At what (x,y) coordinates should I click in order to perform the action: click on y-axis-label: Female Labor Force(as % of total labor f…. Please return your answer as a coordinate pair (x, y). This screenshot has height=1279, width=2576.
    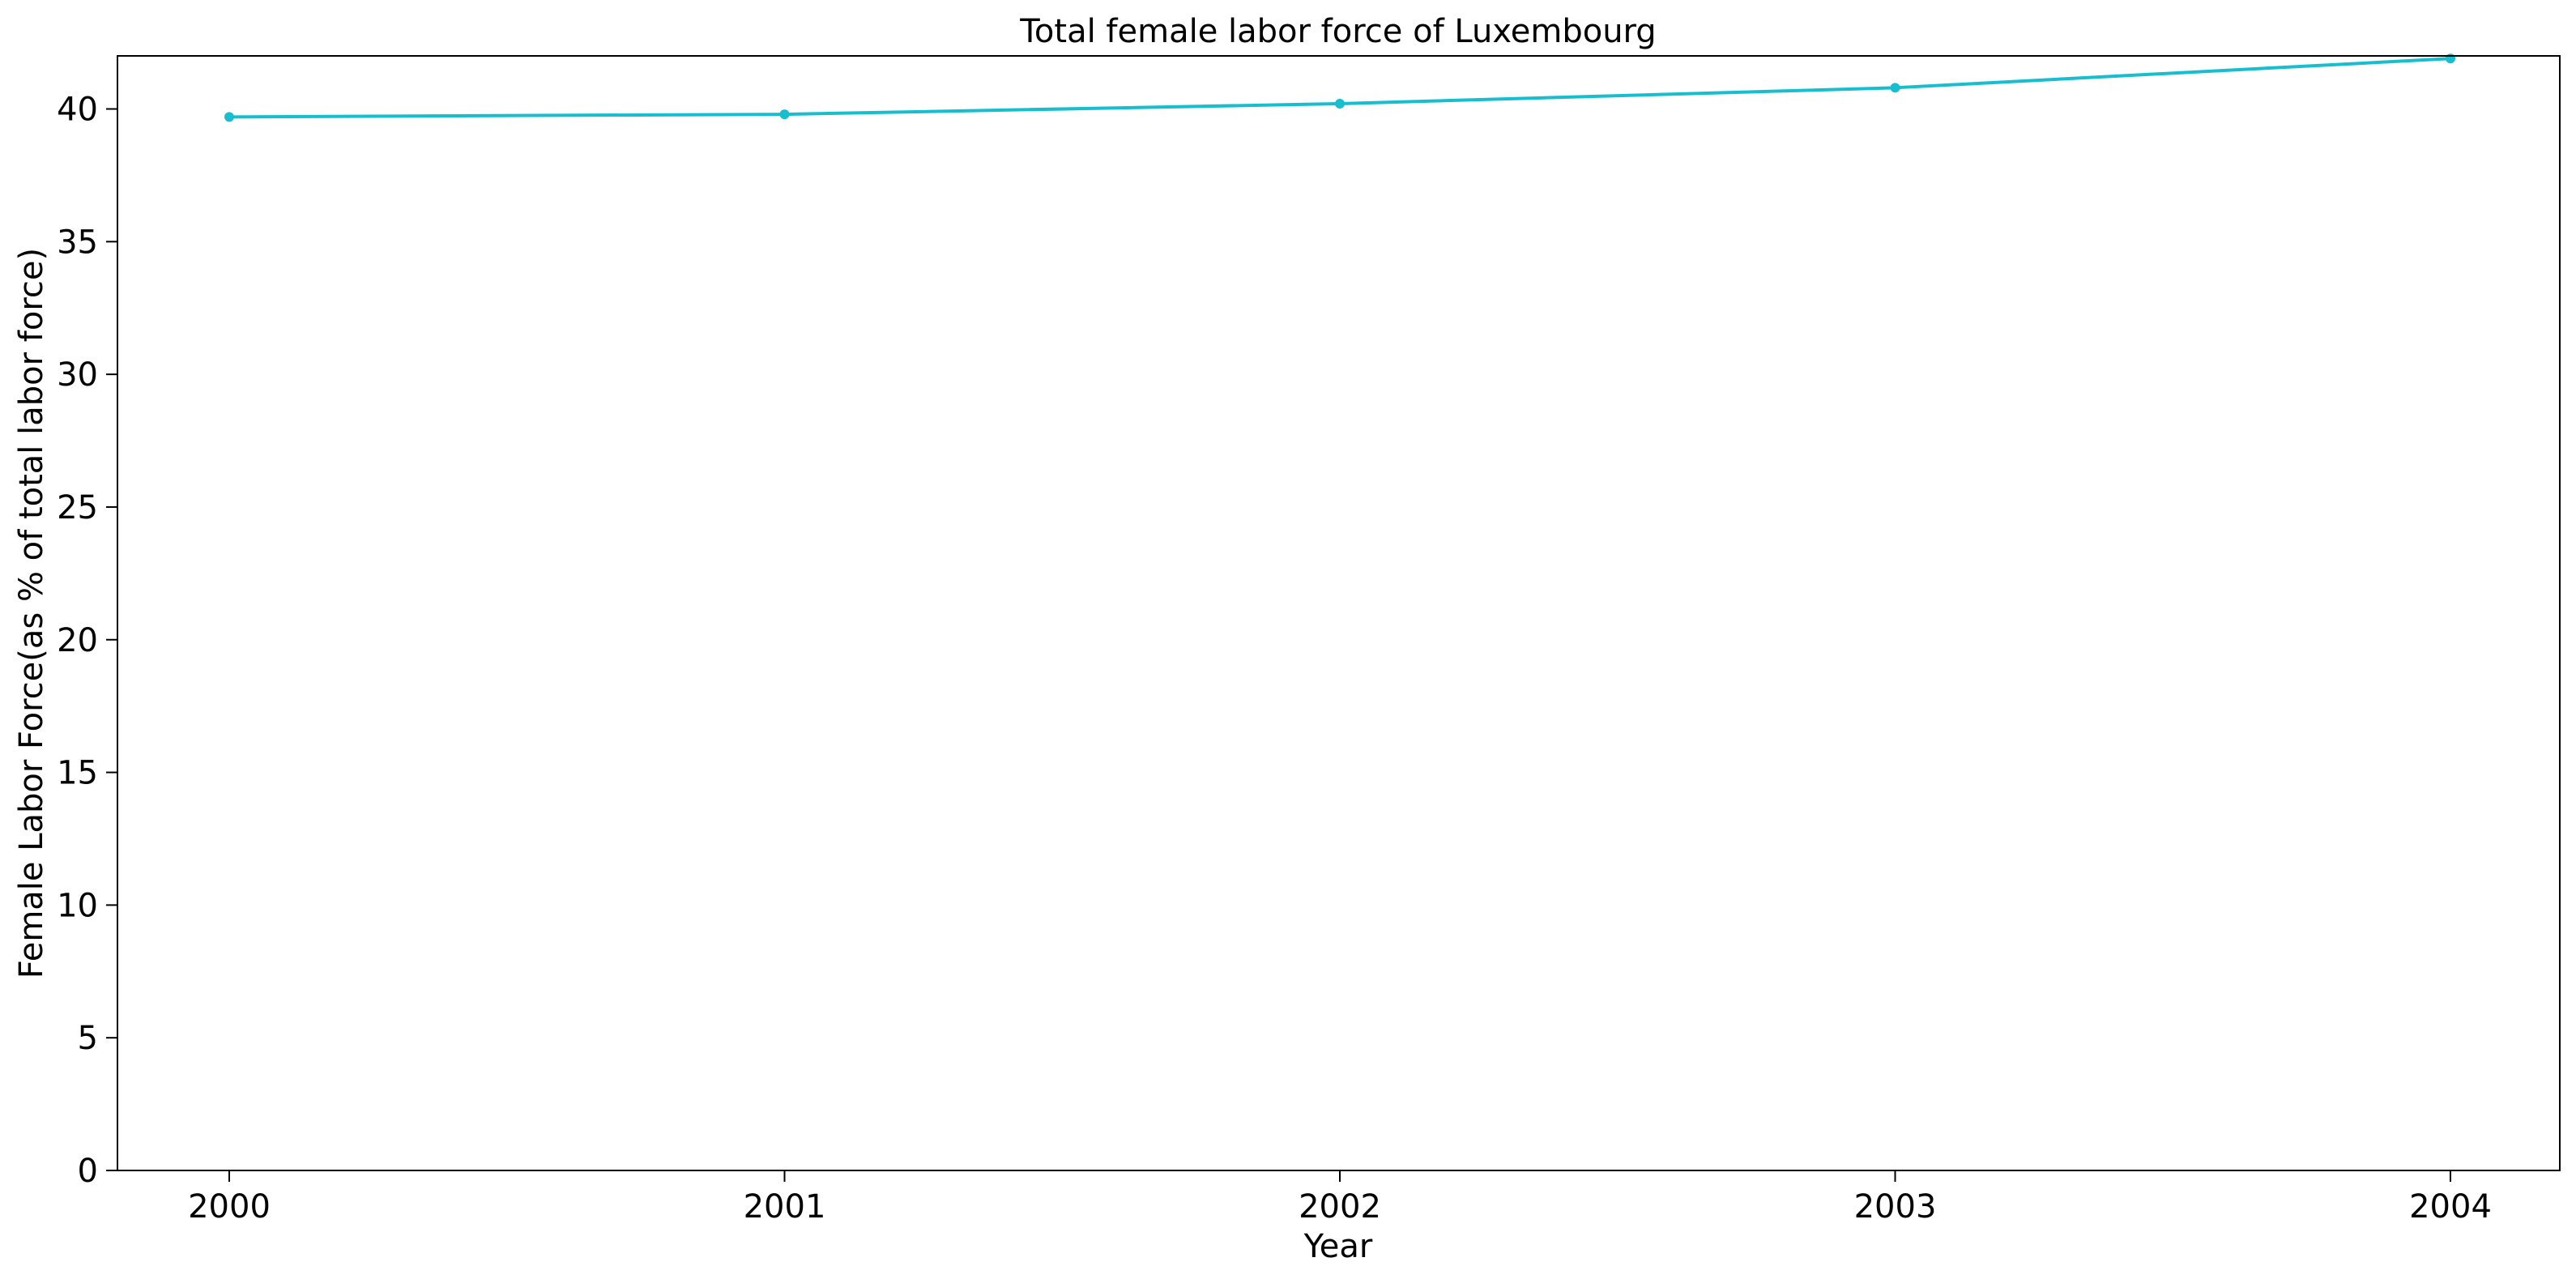
    Looking at the image, I should click on (31, 613).